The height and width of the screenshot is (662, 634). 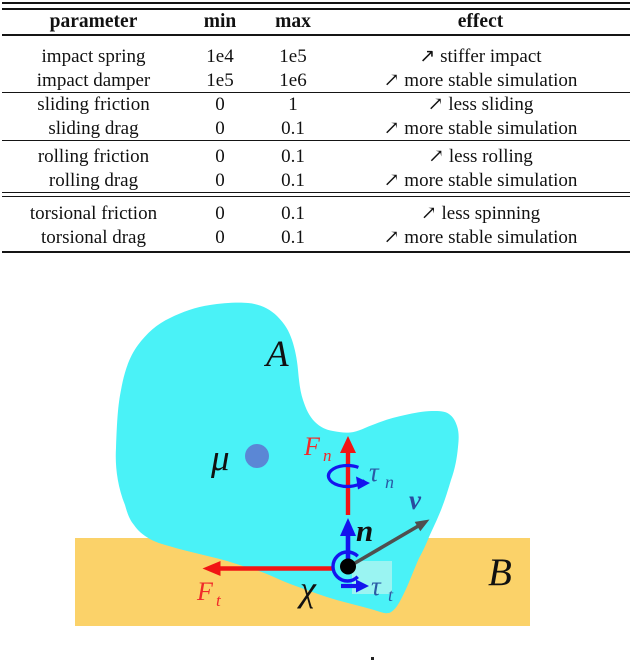 I want to click on contact-point, so click(x=348, y=566).